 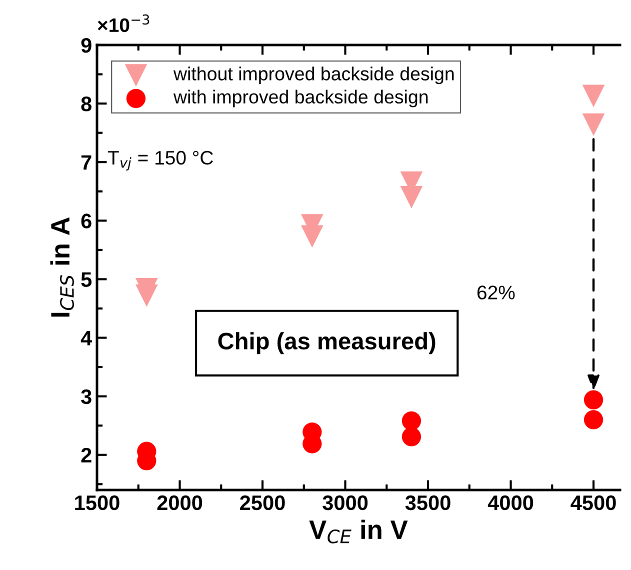 What do you see at coordinates (358, 532) in the screenshot?
I see `x-axis-title: V$_{CE}$ in V` at bounding box center [358, 532].